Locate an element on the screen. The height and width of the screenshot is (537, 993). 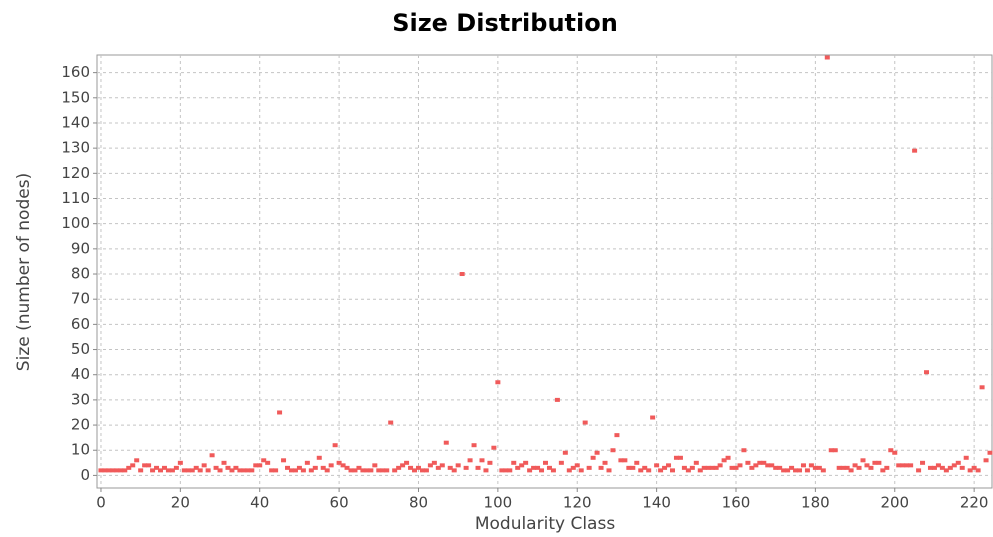
y-tick-label: 160 is located at coordinates (75, 72).